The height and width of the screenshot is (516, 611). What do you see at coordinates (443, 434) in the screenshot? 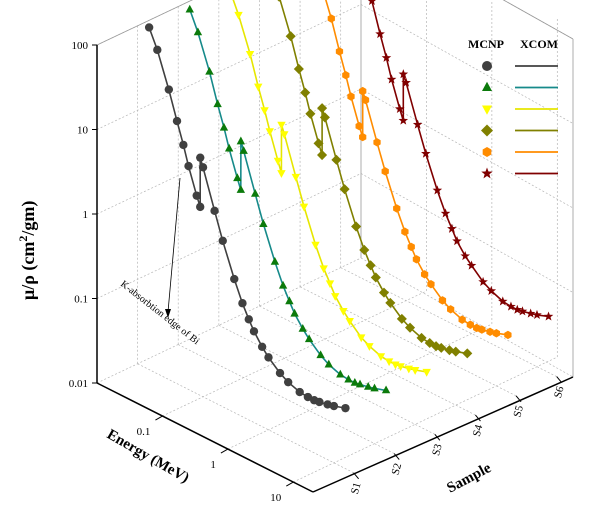
I see `z-axis-line` at bounding box center [443, 434].